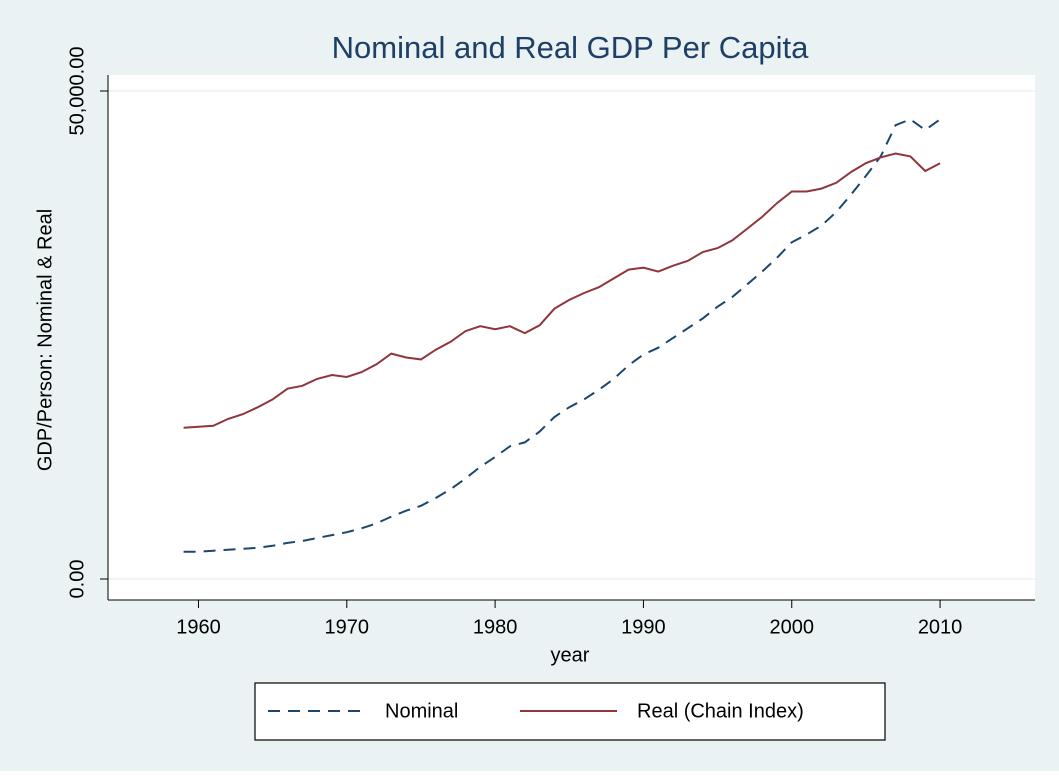 Image resolution: width=1059 pixels, height=776 pixels. I want to click on x-tick-label: 1980, so click(495, 627).